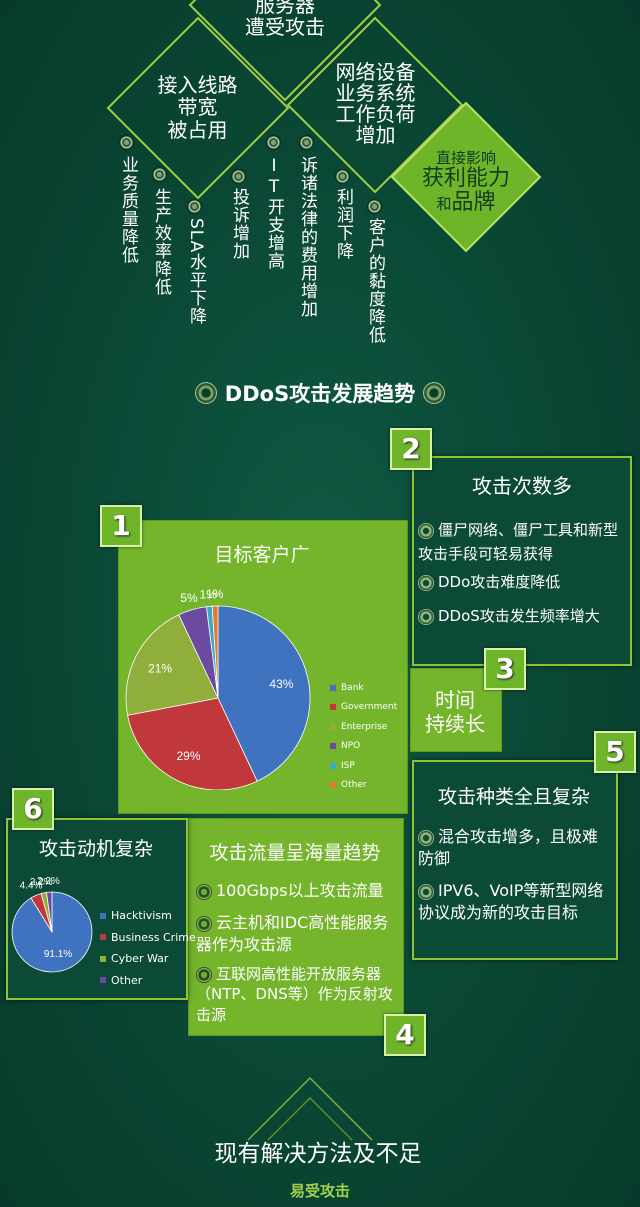  What do you see at coordinates (141, 916) in the screenshot?
I see `legend-label: Hacktivism` at bounding box center [141, 916].